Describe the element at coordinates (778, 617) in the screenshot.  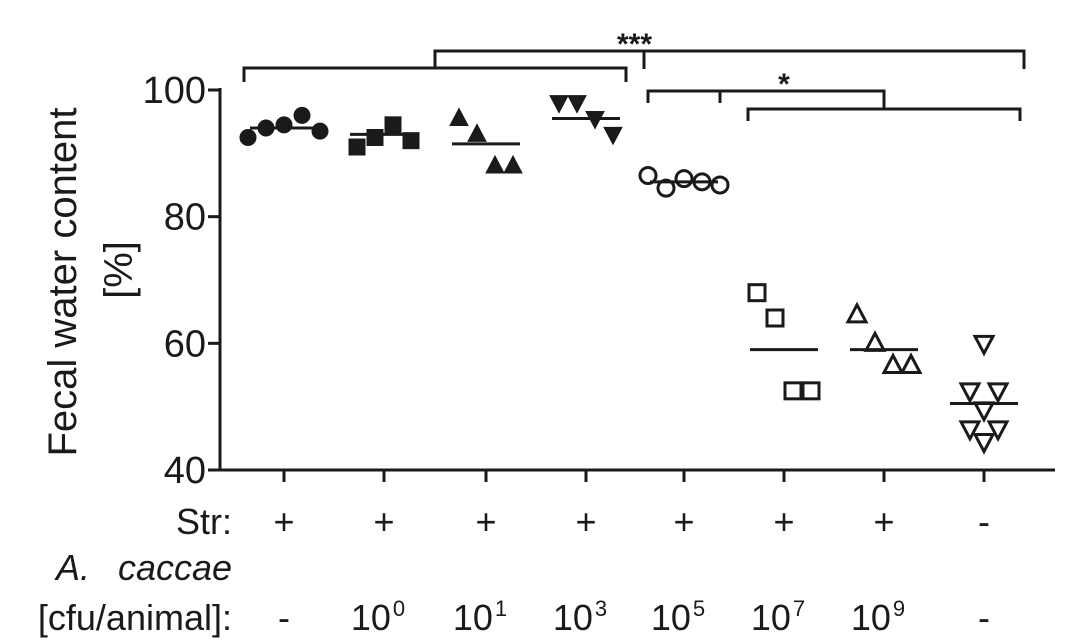
I see `dose-value: 107` at that location.